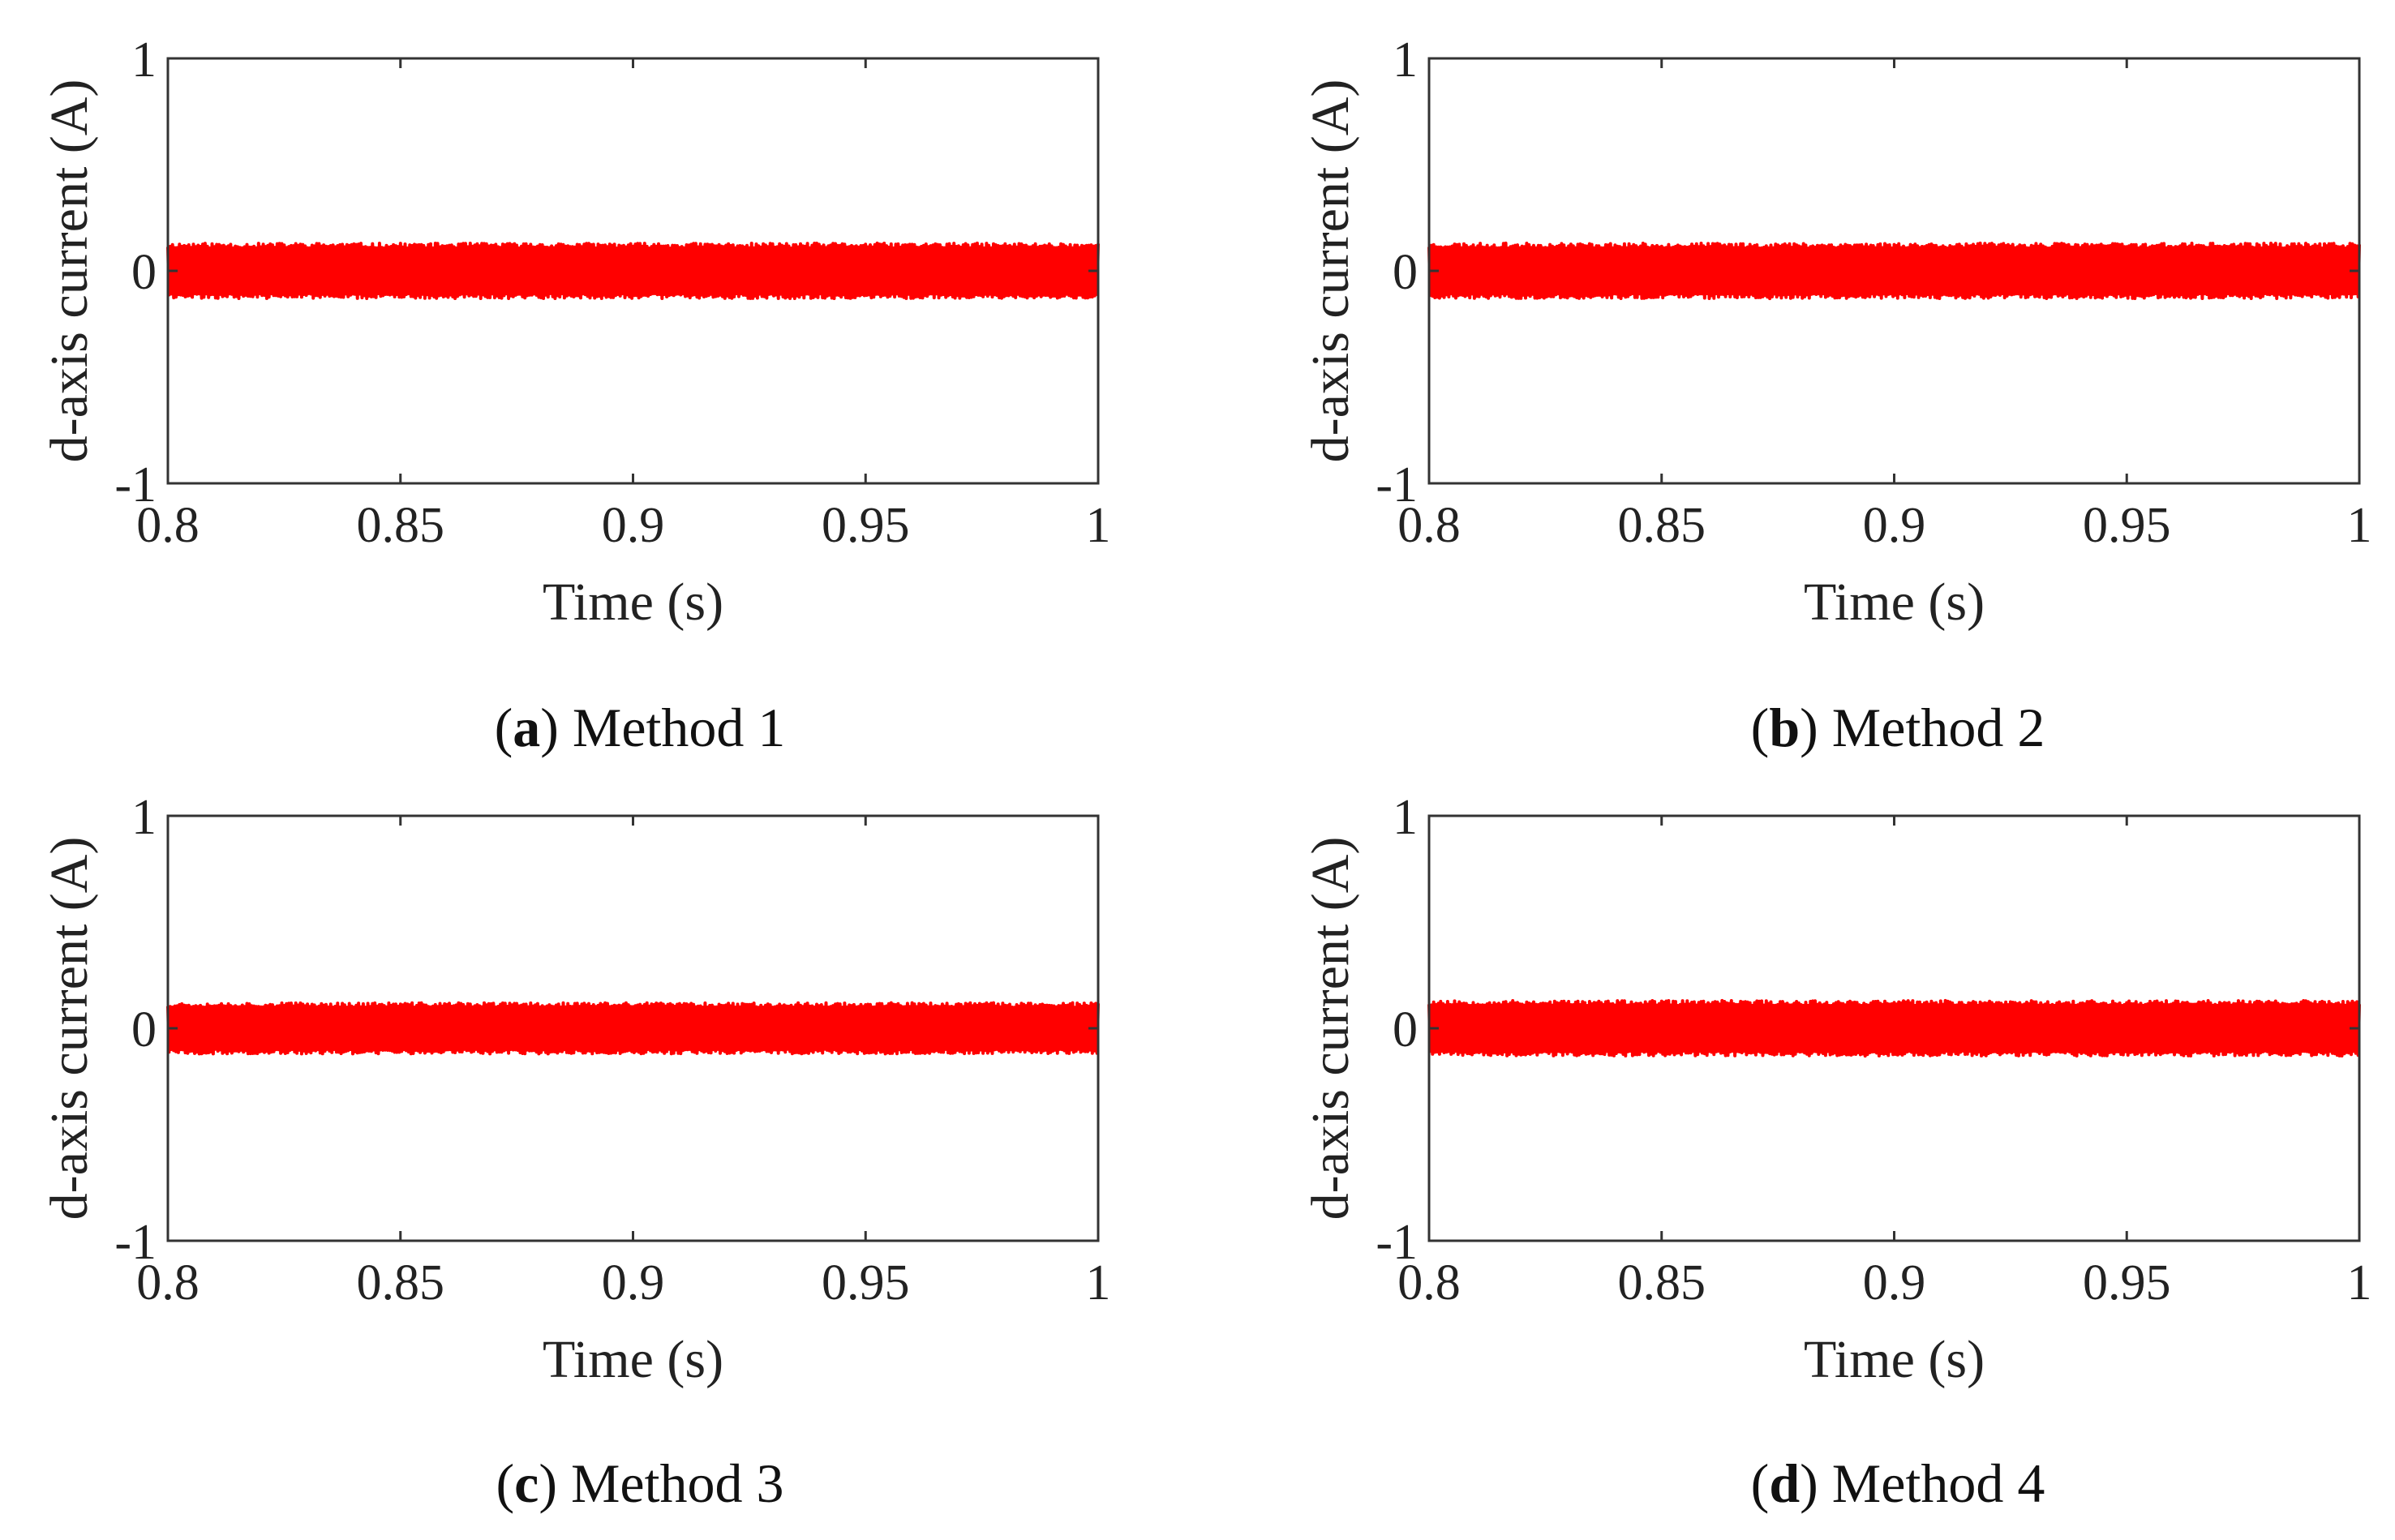 This screenshot has width=2395, height=1540. What do you see at coordinates (633, 602) in the screenshot?
I see `x-axis-label-a: Time (s)` at bounding box center [633, 602].